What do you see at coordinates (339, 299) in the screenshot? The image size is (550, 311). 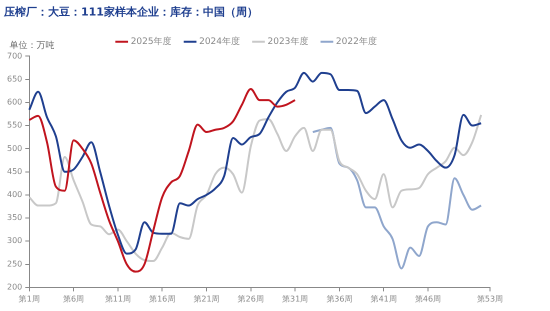 I see `x-tick-label: 第36周` at bounding box center [339, 299].